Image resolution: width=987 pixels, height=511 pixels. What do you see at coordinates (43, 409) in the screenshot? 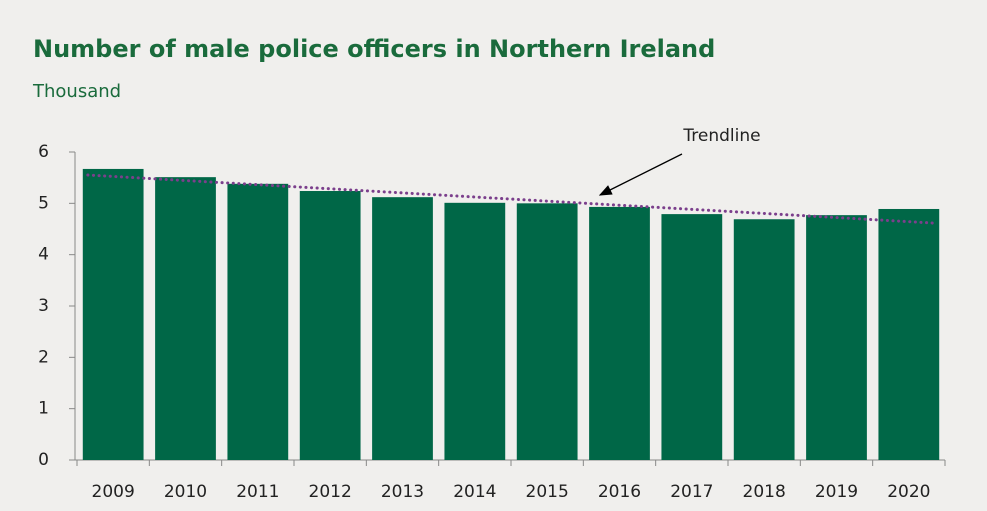
I see `y-tick-label: 1` at bounding box center [43, 409].